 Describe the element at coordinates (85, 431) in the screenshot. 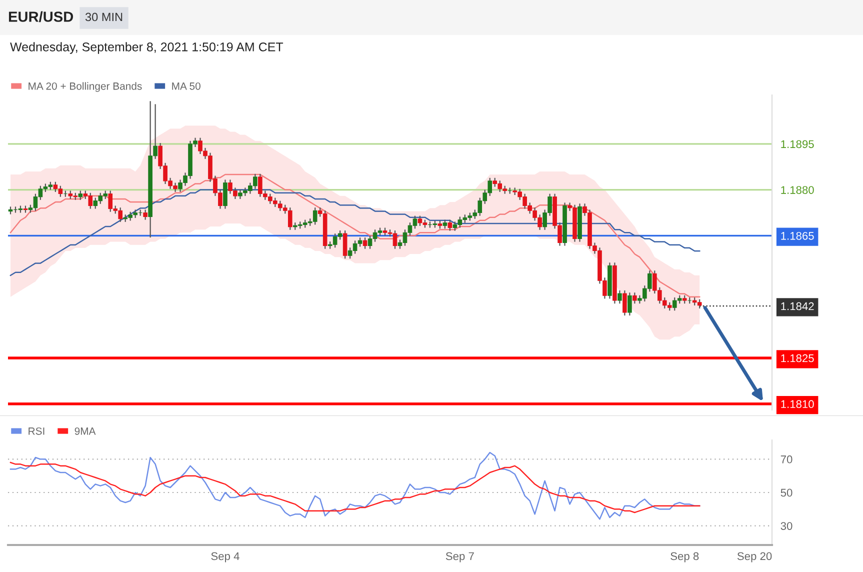

I see `legend-label: 9MA` at that location.